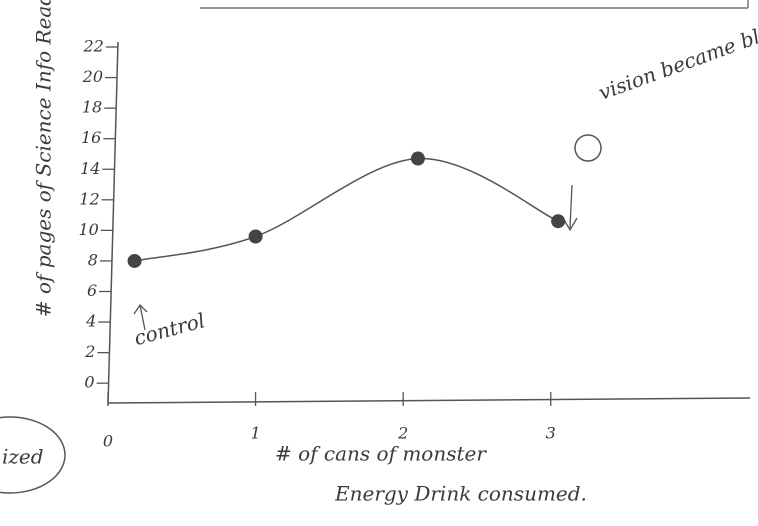 The height and width of the screenshot is (526, 758). I want to click on x-tick-label: 0, so click(108, 441).